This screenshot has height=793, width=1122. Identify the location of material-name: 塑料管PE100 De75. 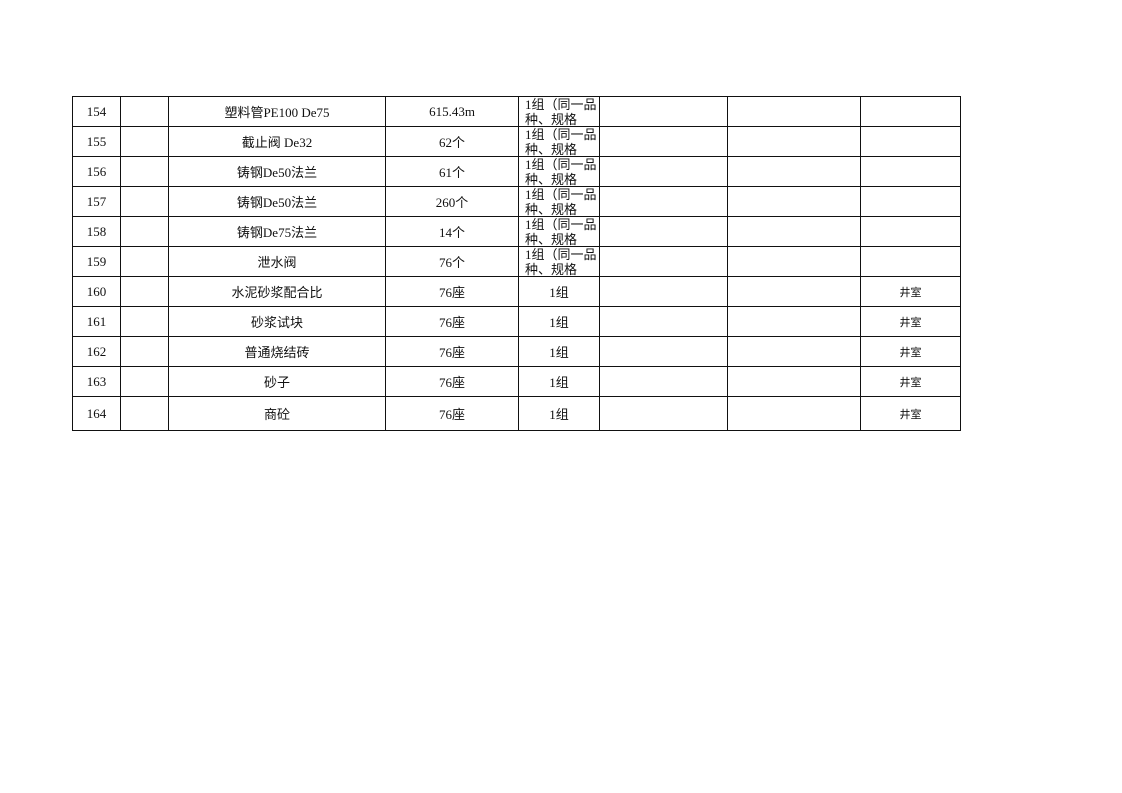
(277, 111).